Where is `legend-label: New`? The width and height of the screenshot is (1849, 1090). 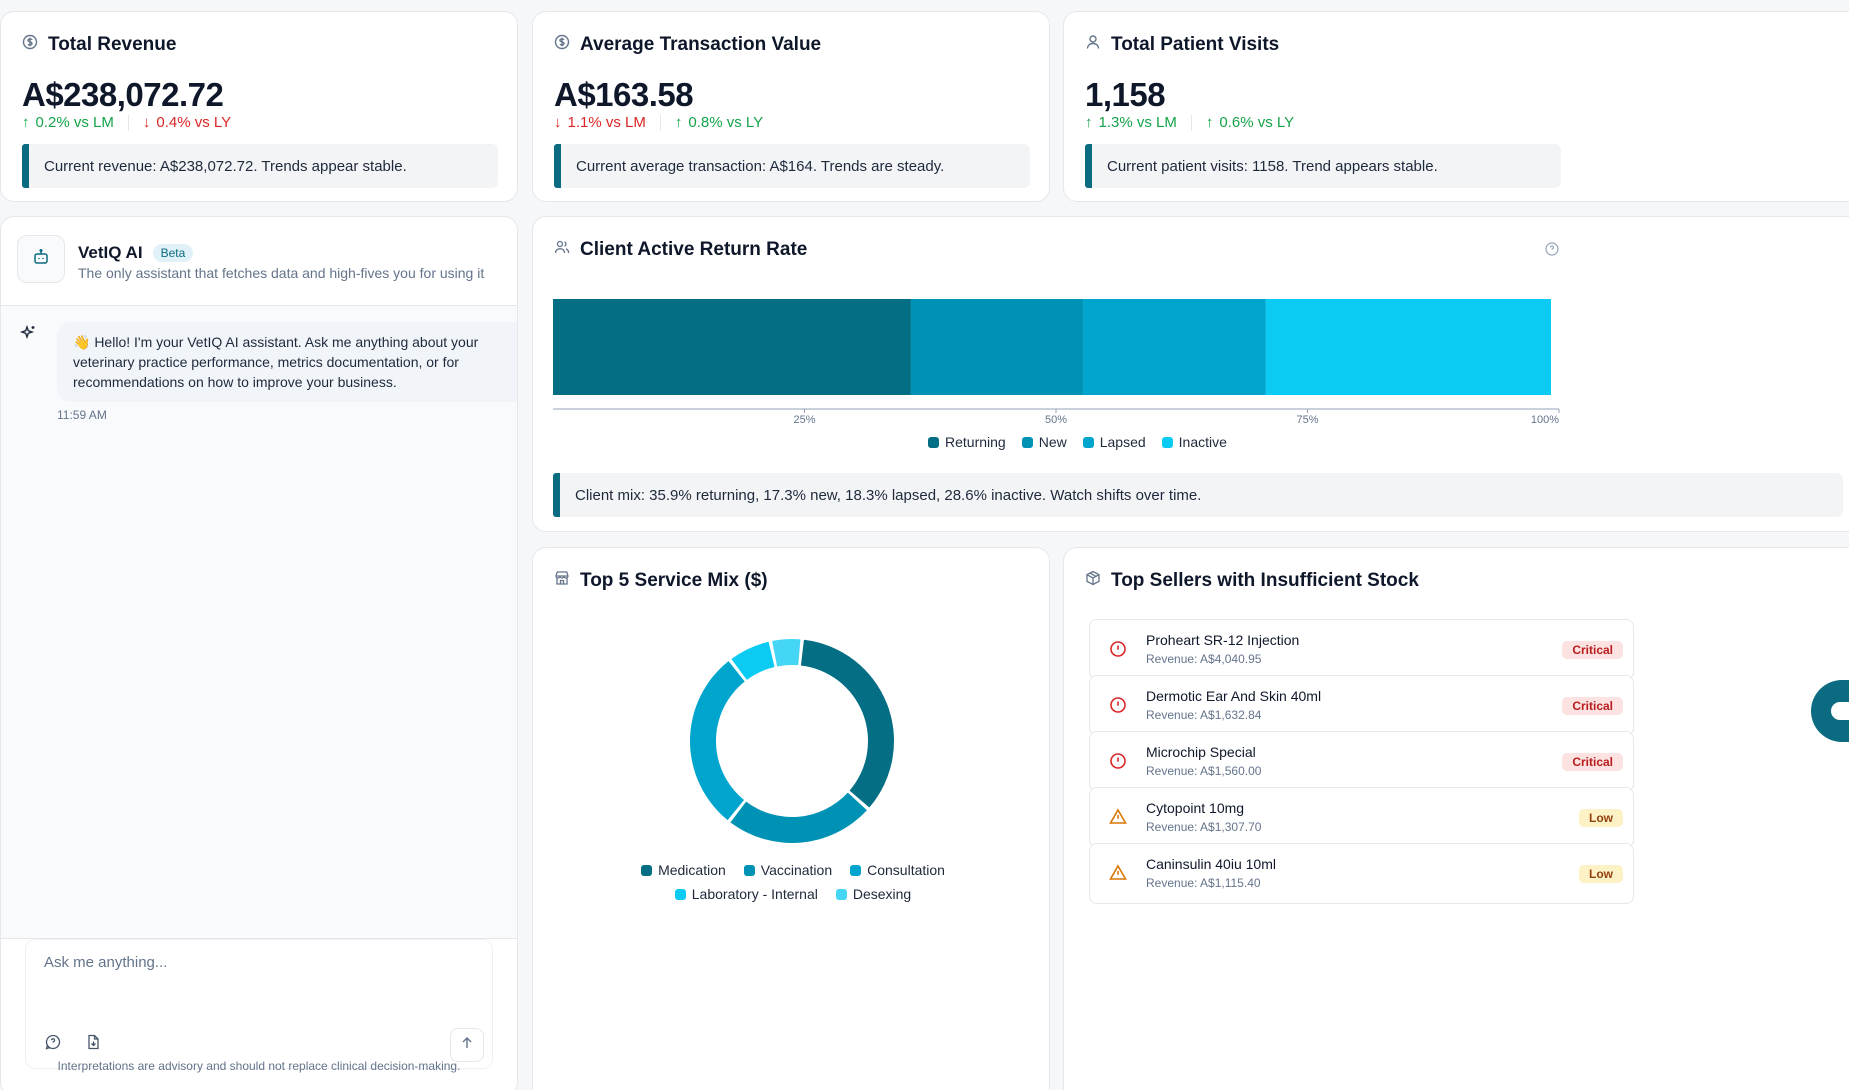
legend-label: New is located at coordinates (1052, 442).